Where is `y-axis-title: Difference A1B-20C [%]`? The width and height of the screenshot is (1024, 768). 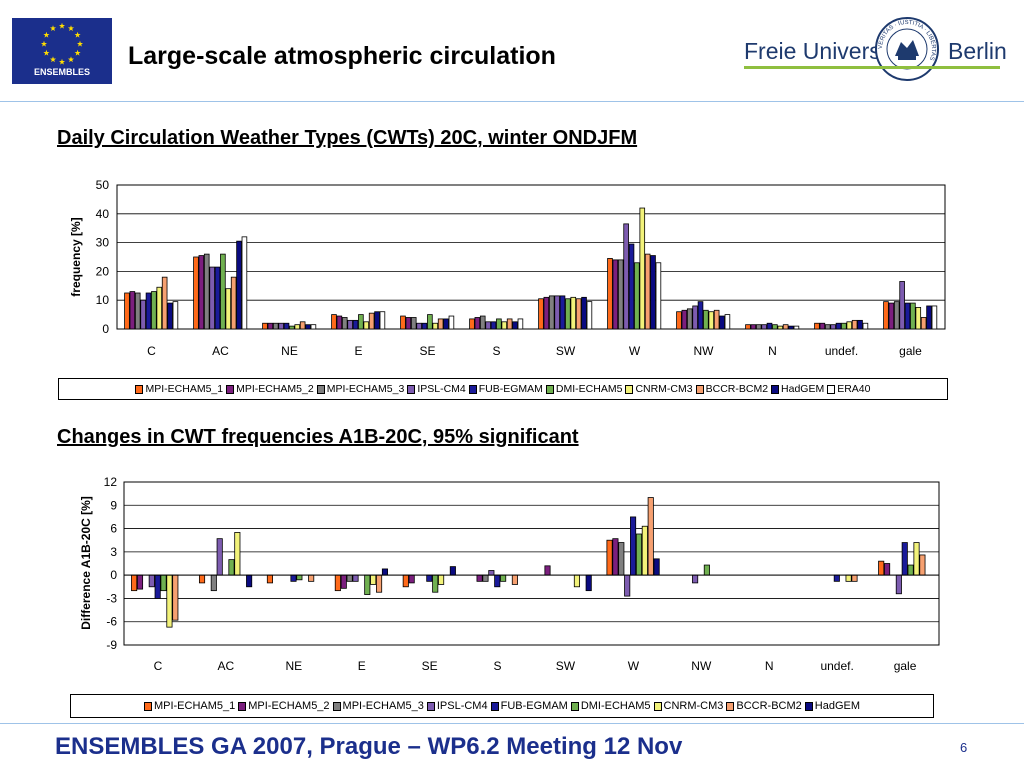 y-axis-title: Difference A1B-20C [%] is located at coordinates (86, 563).